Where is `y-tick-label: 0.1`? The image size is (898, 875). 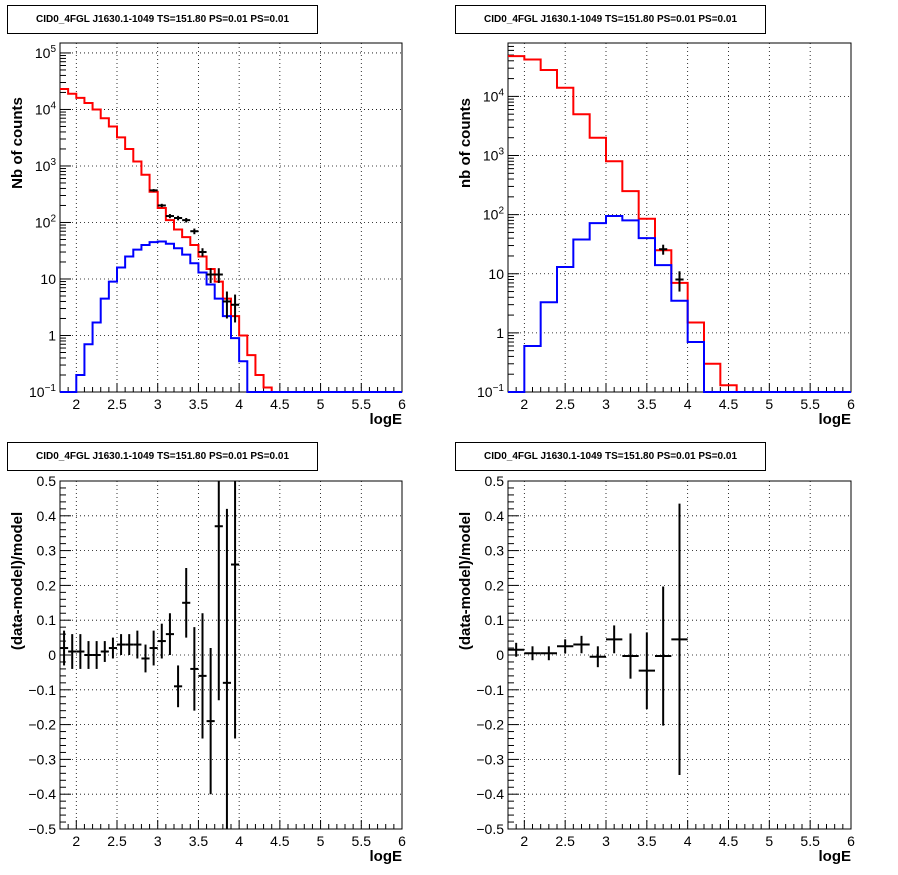
y-tick-label: 0.1 is located at coordinates (47, 620).